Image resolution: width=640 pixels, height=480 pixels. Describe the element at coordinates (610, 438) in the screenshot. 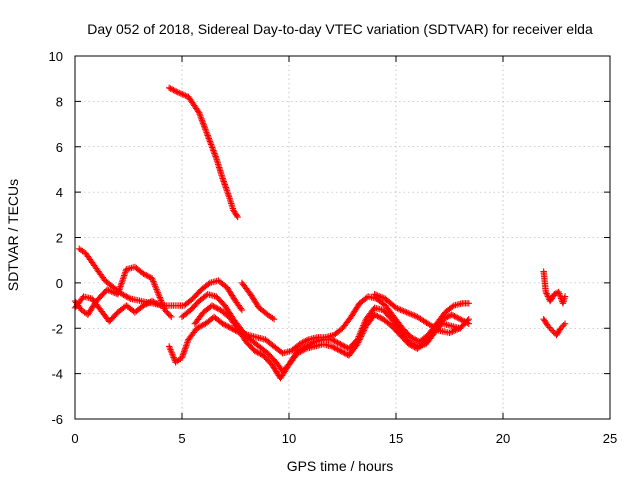

I see `x-tick-label: 25` at that location.